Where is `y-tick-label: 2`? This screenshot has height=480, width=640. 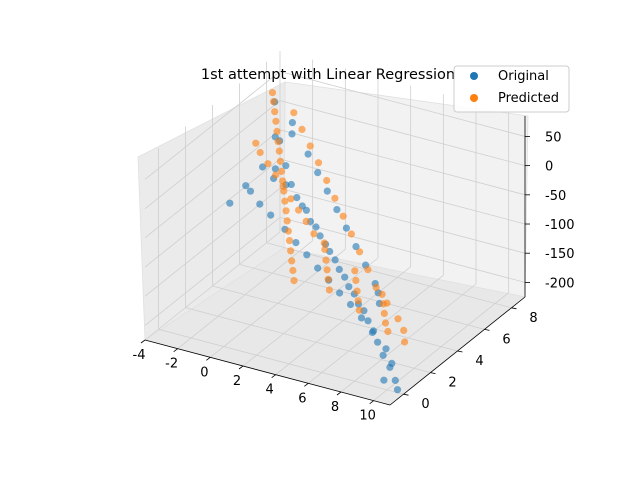 y-tick-label: 2 is located at coordinates (452, 383).